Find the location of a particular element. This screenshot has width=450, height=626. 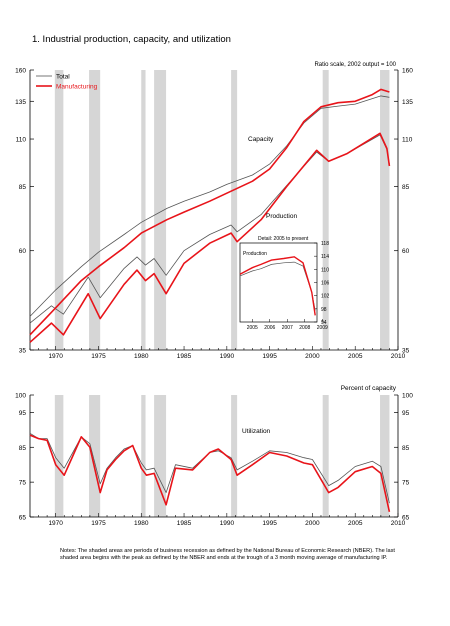

legend-label-total: Total is located at coordinates (63, 77).